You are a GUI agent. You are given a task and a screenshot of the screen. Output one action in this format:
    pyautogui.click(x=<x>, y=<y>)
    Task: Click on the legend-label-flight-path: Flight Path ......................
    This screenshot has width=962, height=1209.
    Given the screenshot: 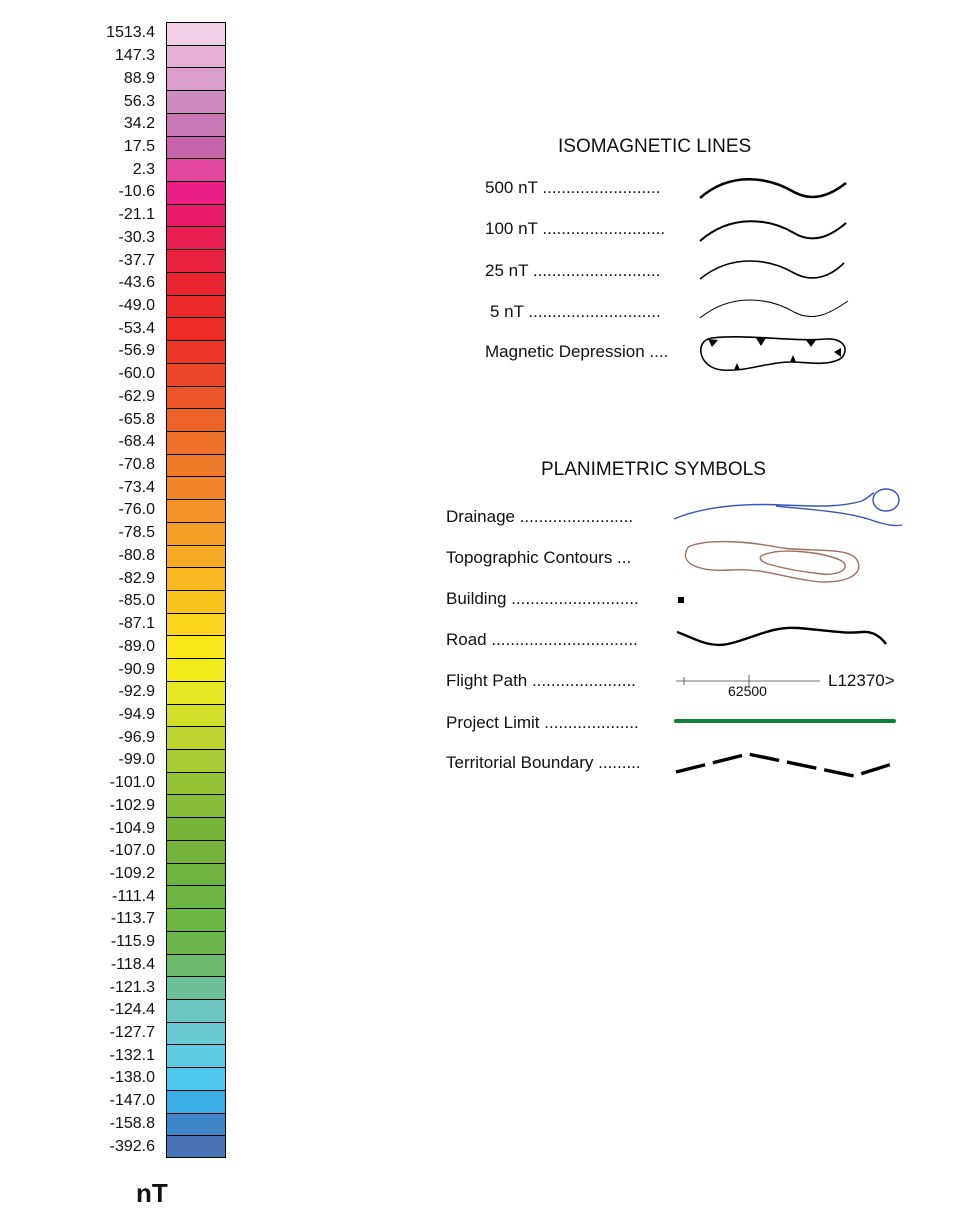 What is the action you would take?
    pyautogui.click(x=541, y=680)
    